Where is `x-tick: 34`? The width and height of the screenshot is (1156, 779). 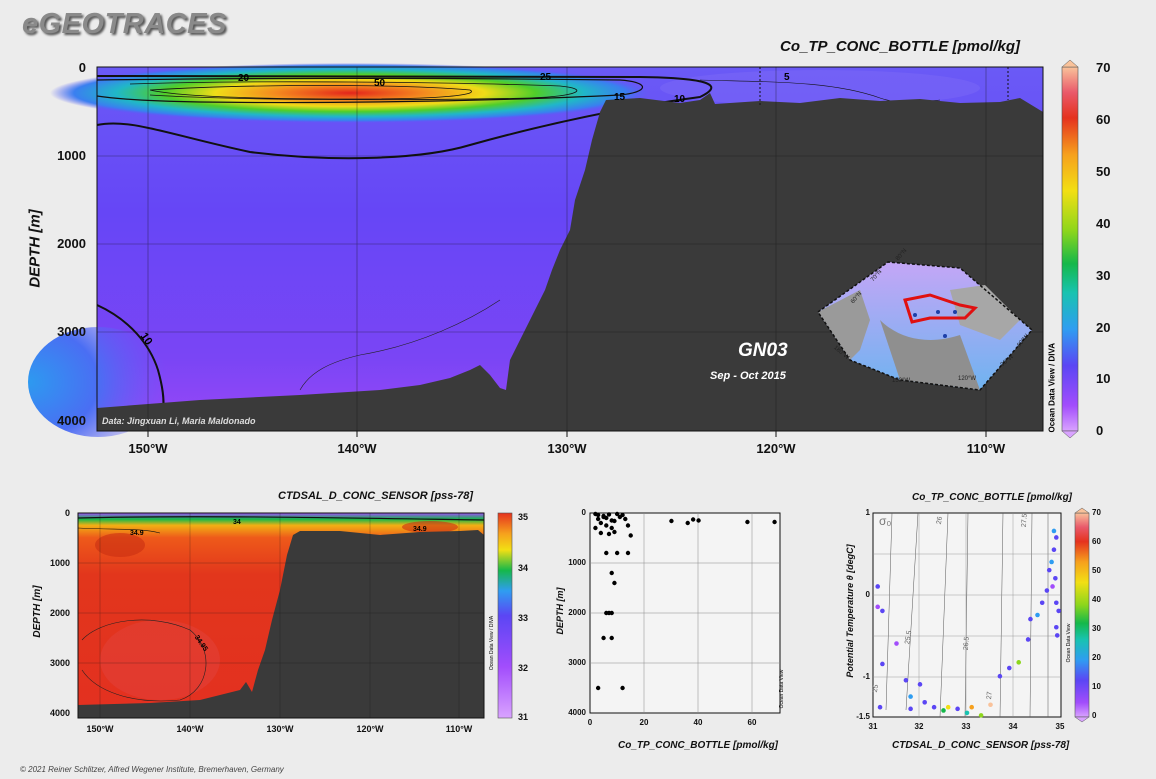
x-tick: 34 is located at coordinates (1013, 726).